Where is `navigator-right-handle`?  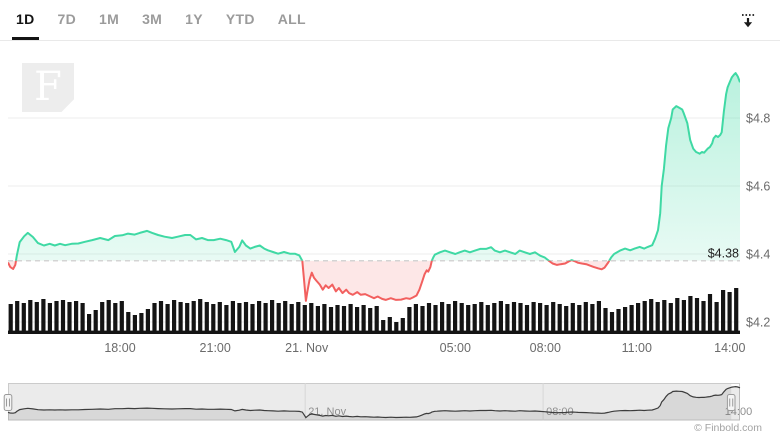
navigator-right-handle is located at coordinates (731, 402).